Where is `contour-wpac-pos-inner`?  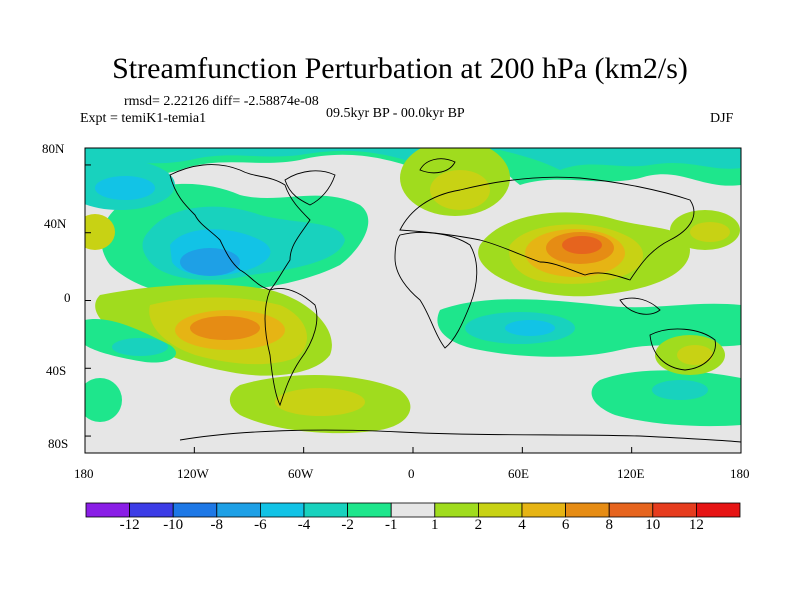
contour-wpac-pos-inner is located at coordinates (710, 232).